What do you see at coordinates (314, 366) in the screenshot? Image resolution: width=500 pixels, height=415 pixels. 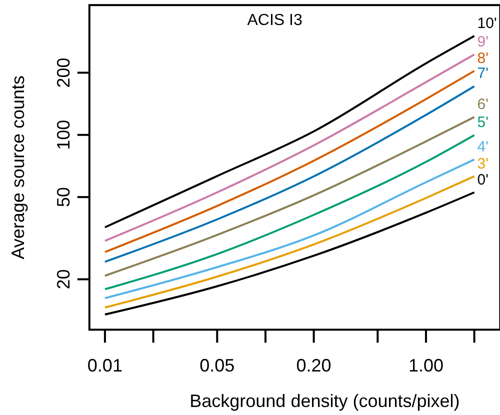 I see `x-tick-label: 0.20` at bounding box center [314, 366].